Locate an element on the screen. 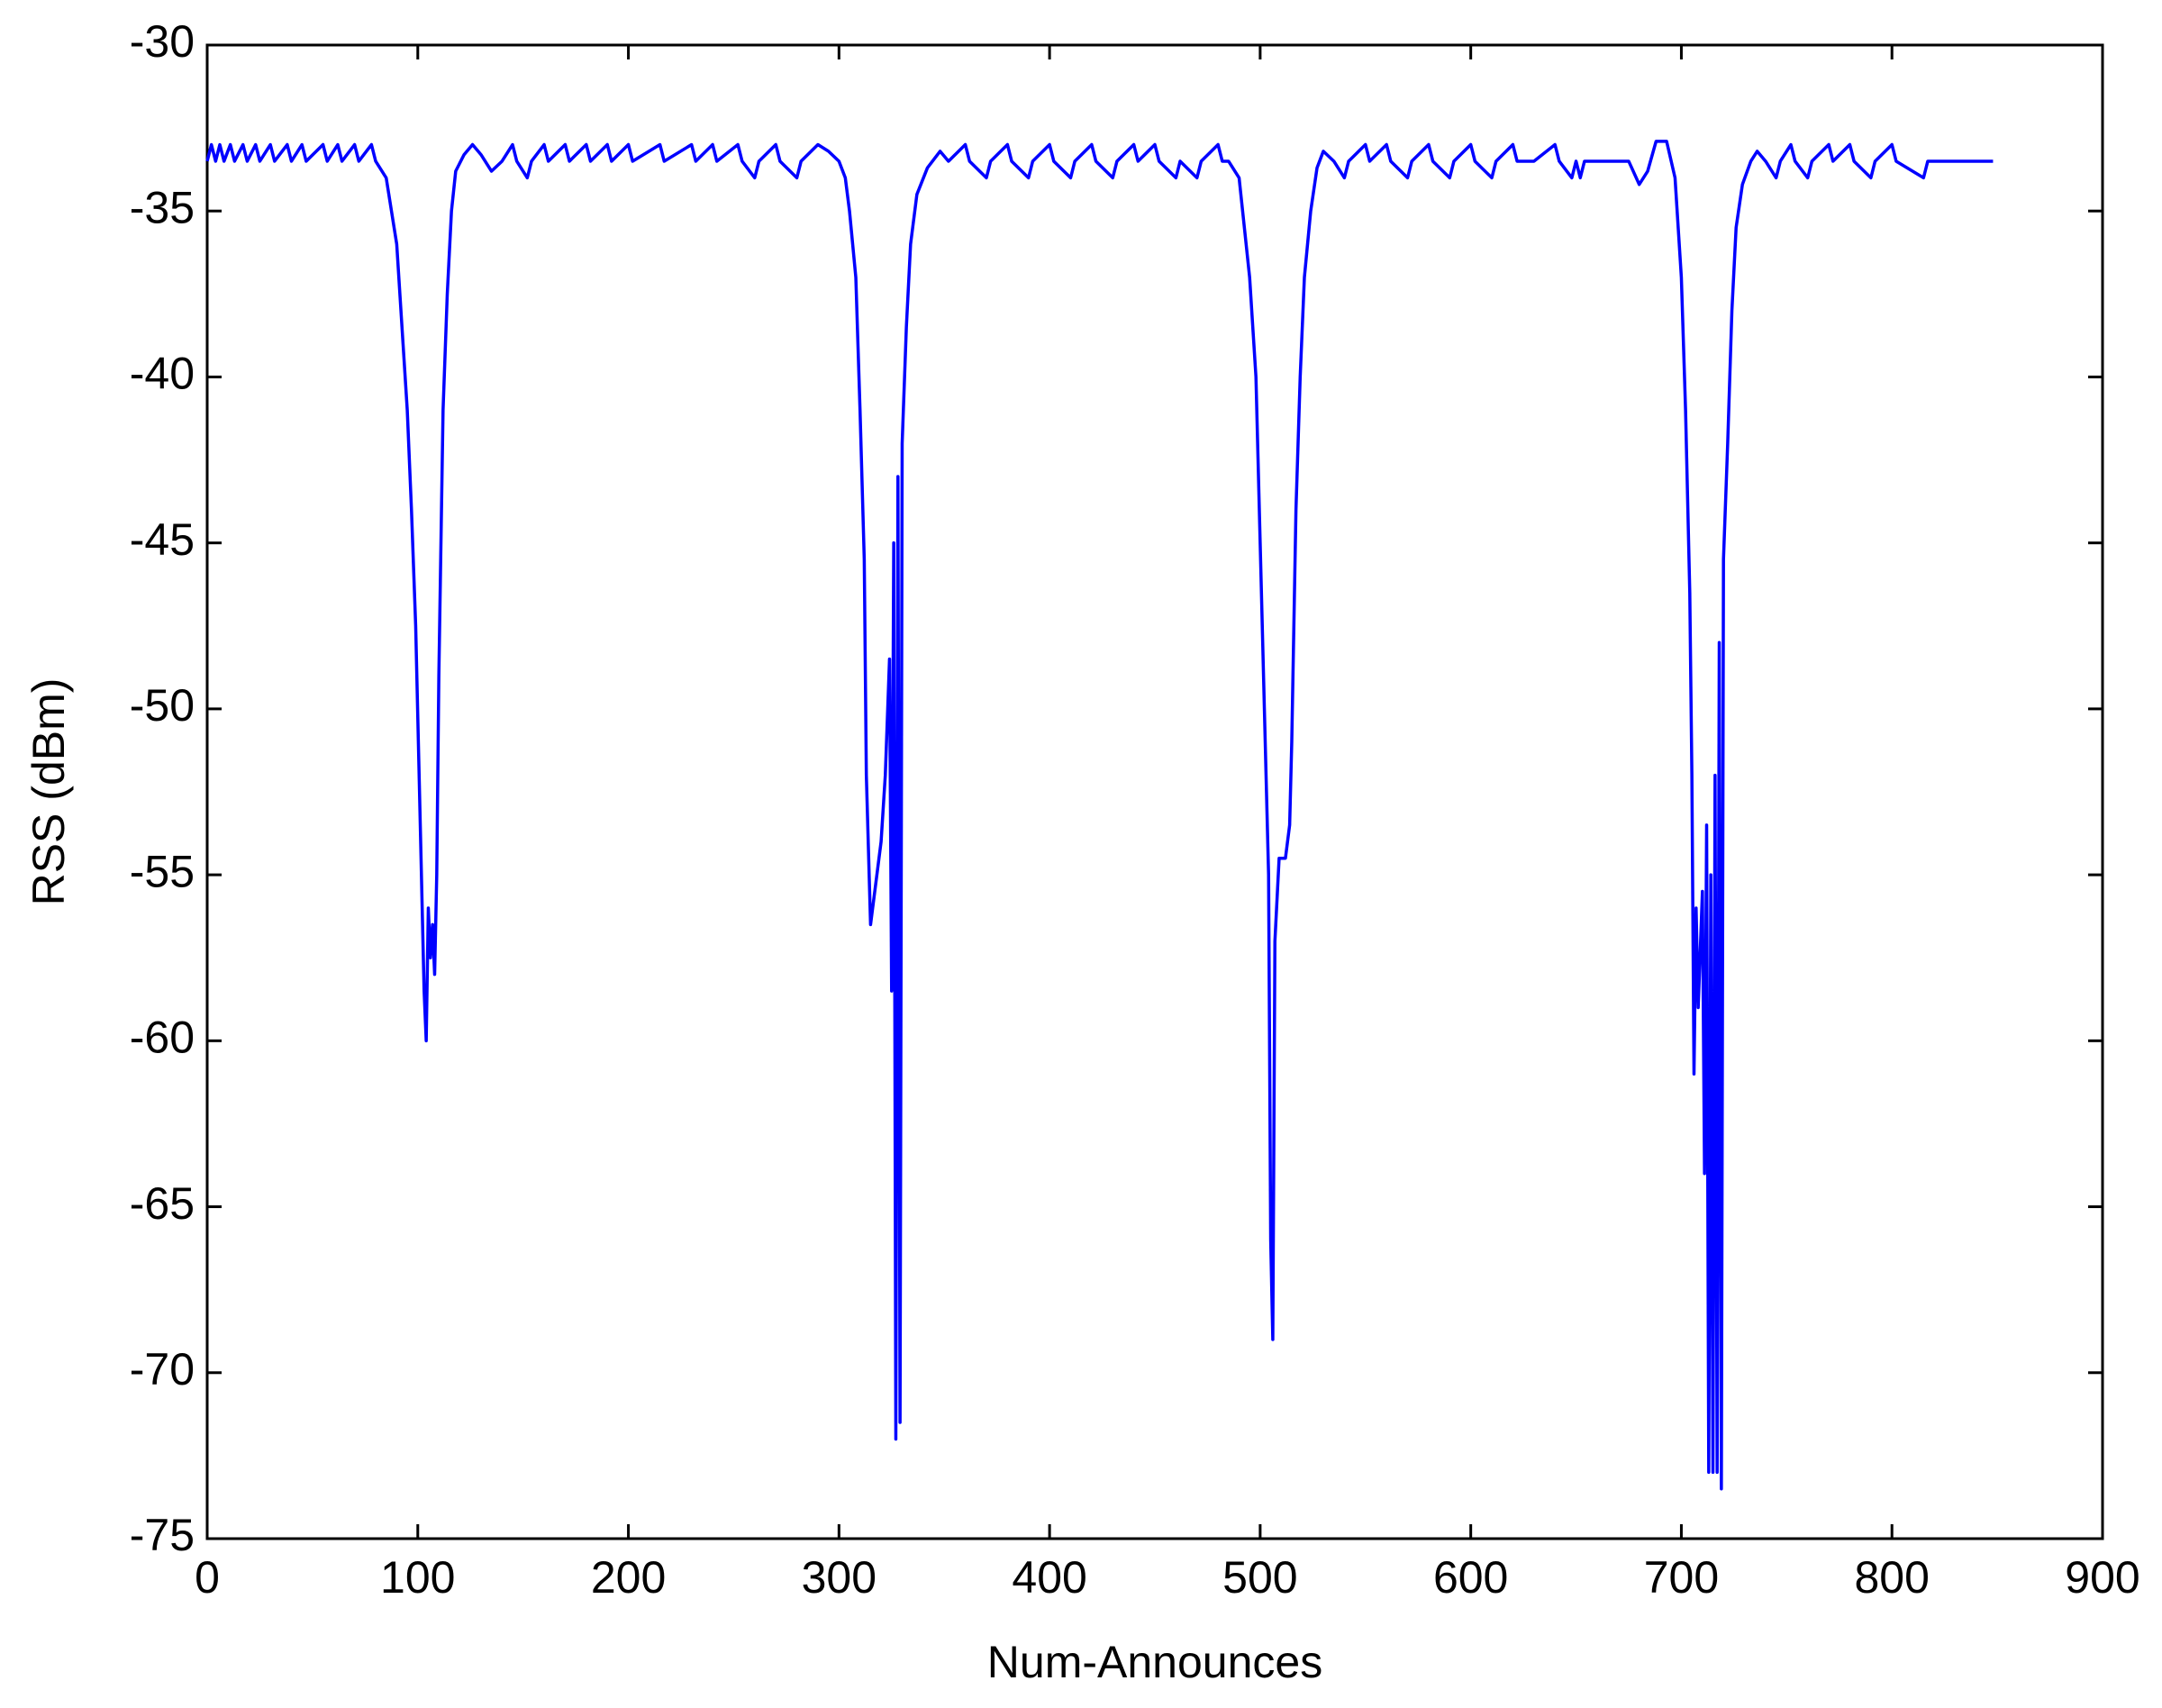 The width and height of the screenshot is (2162, 1708). x-tick-label: 800 is located at coordinates (1892, 1577).